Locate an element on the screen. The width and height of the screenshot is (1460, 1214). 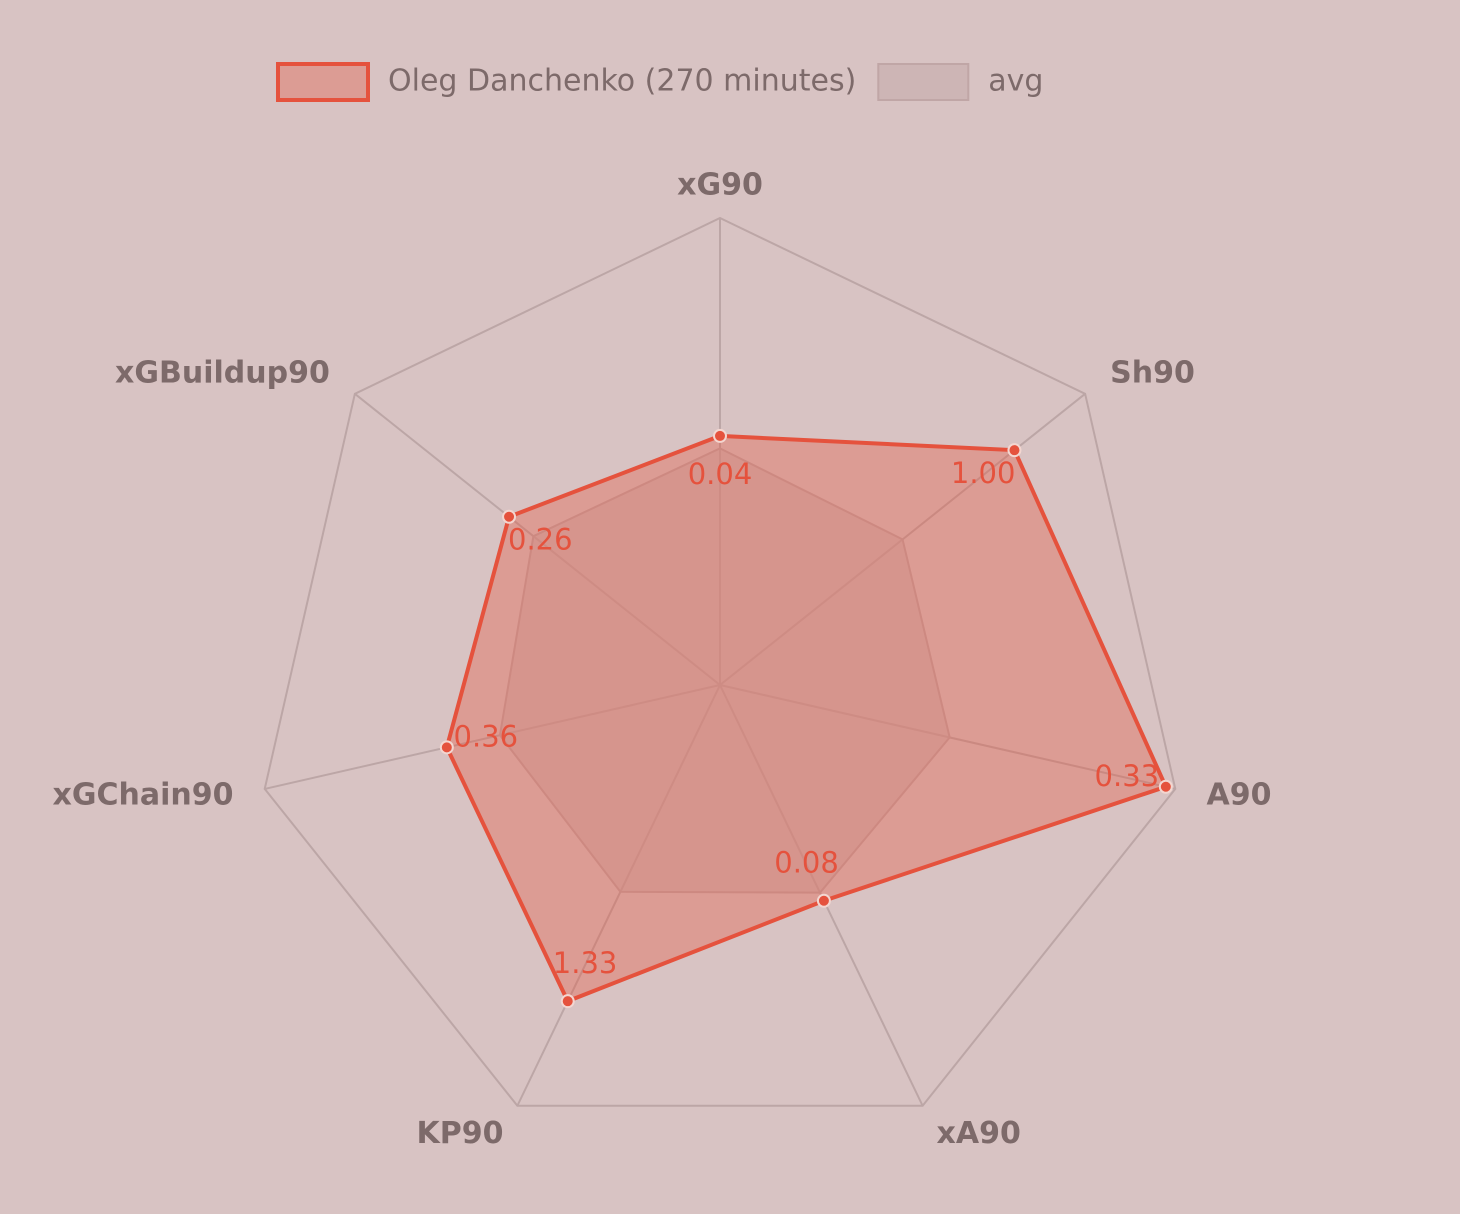
value-label: 0.33 is located at coordinates (1127, 776).